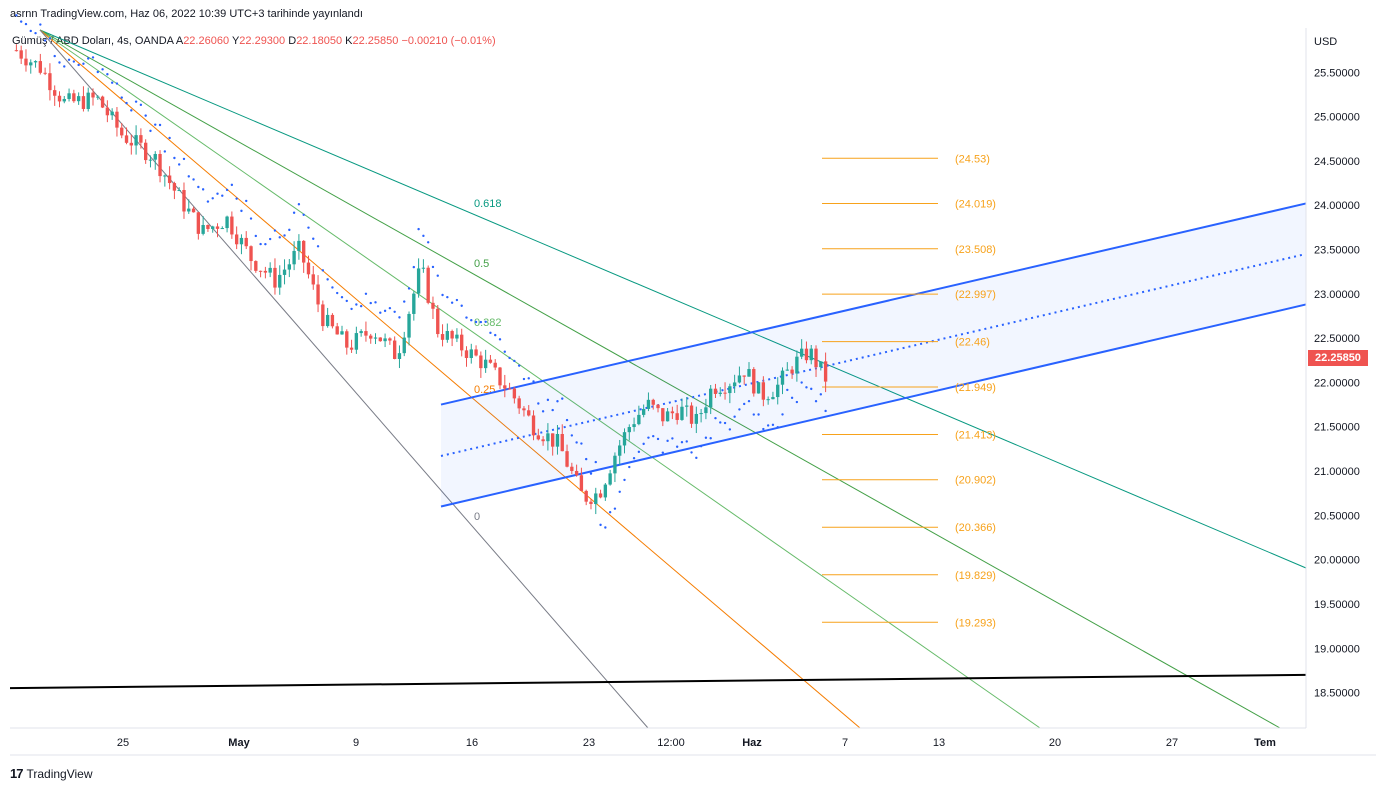 The width and height of the screenshot is (1386, 791). I want to click on tradingview-brand: 17 TradingView, so click(51, 773).